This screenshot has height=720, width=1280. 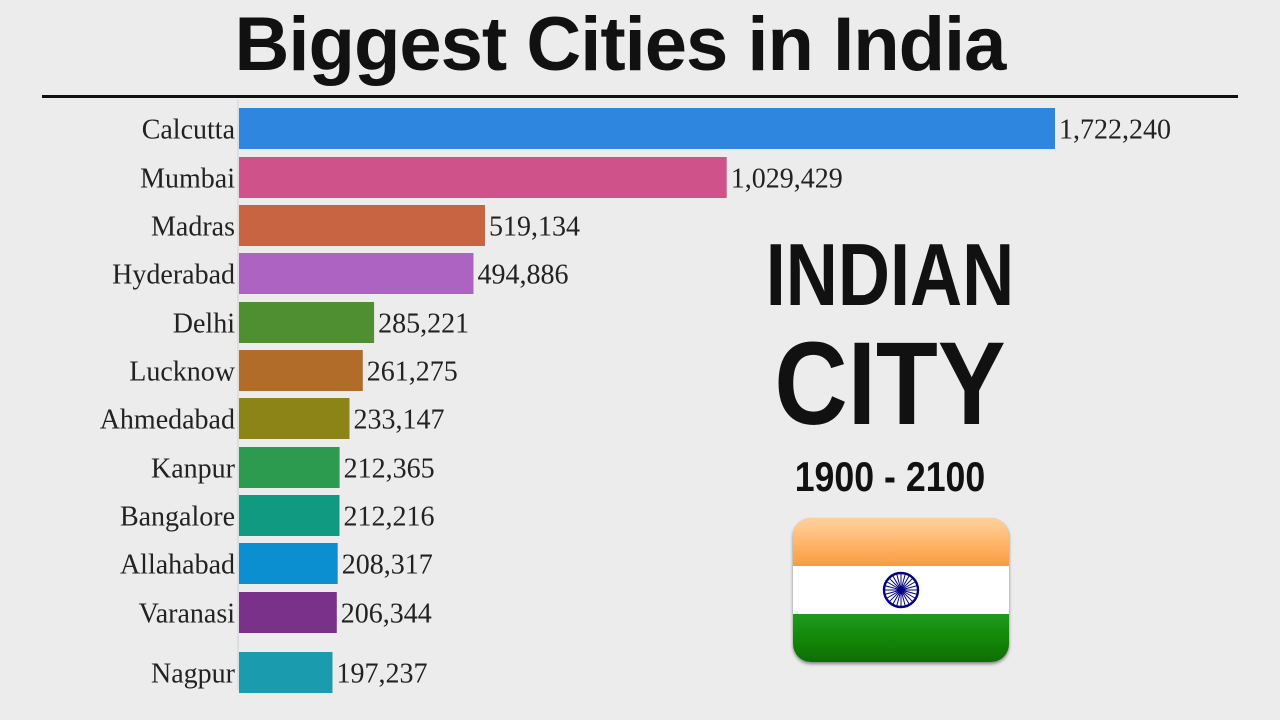 I want to click on india-flag-icon, so click(x=901, y=590).